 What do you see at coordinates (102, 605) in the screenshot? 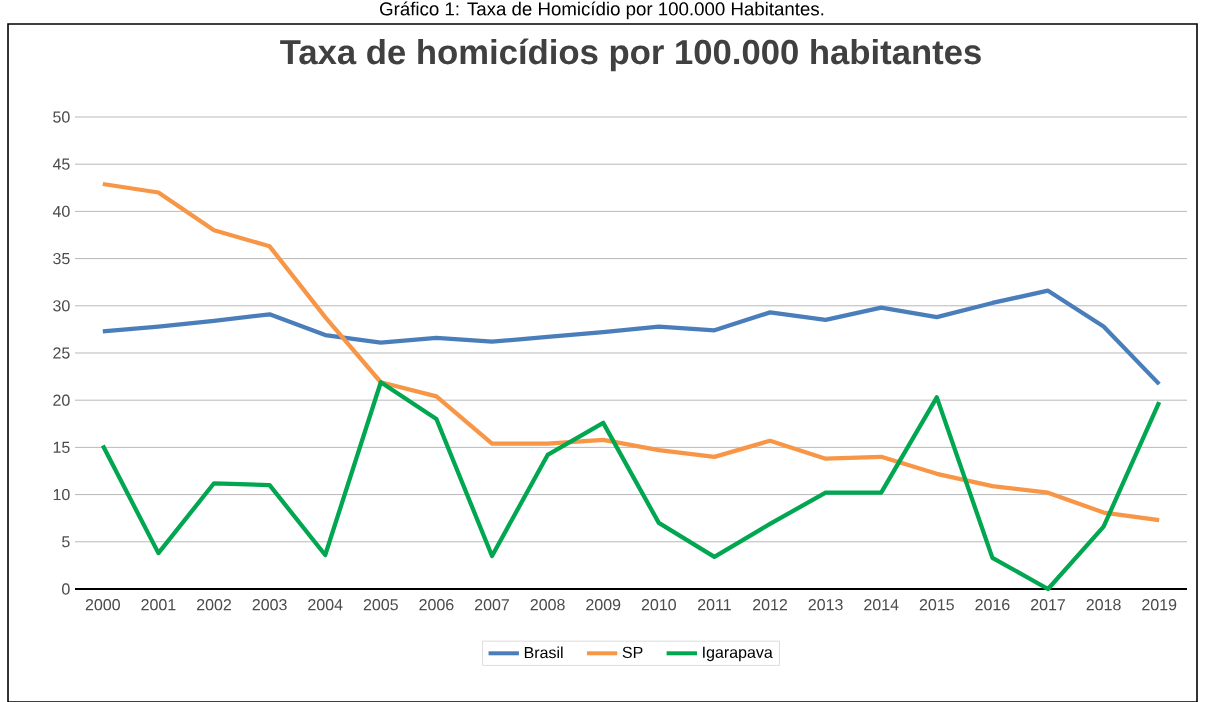
I see `x-tick-label: 2000` at bounding box center [102, 605].